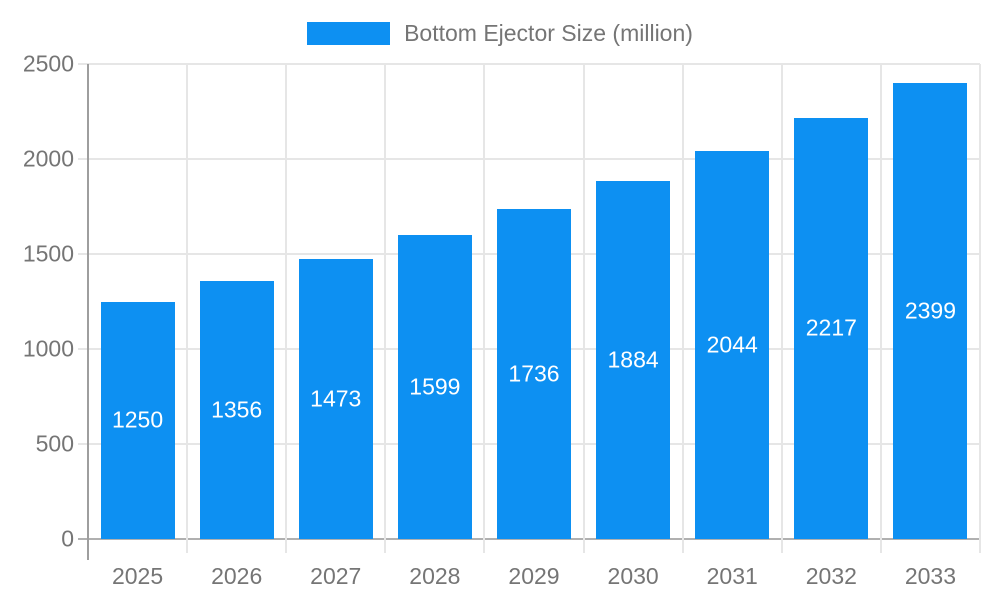 The width and height of the screenshot is (1000, 600). Describe the element at coordinates (548, 32) in the screenshot. I see `legend-label: Bottom Ejector Size (million)` at that location.